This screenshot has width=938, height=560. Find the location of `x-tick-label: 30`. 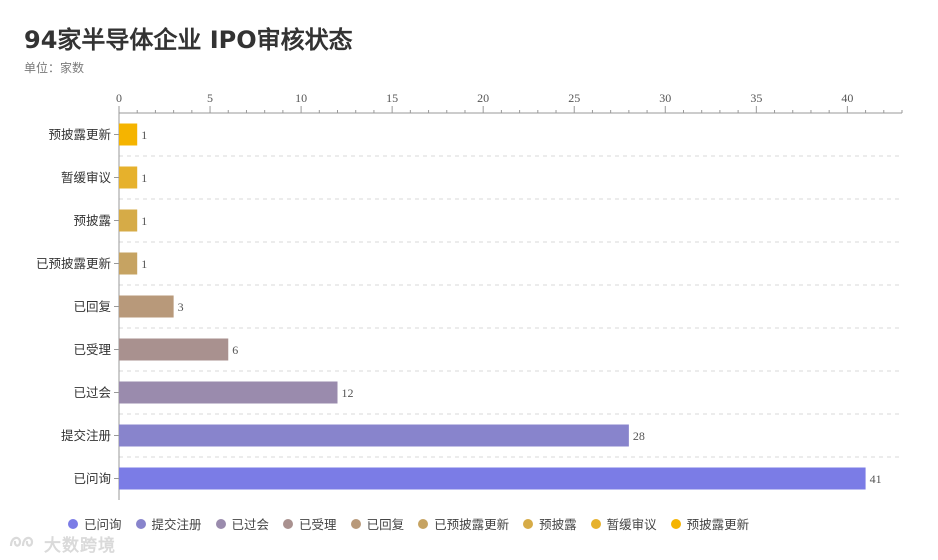

x-tick-label: 30 is located at coordinates (665, 98).